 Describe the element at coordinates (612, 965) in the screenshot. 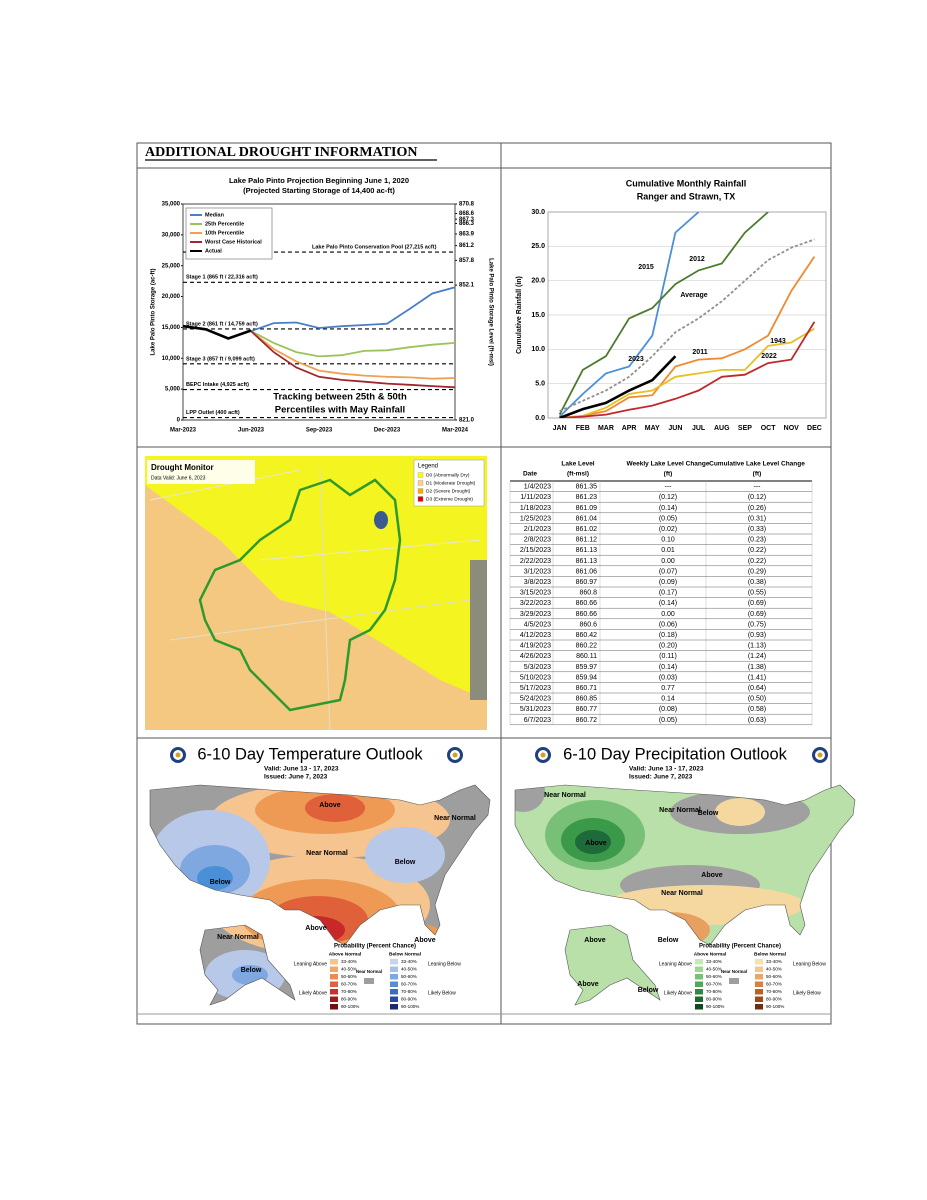

I see `ak-outline` at that location.